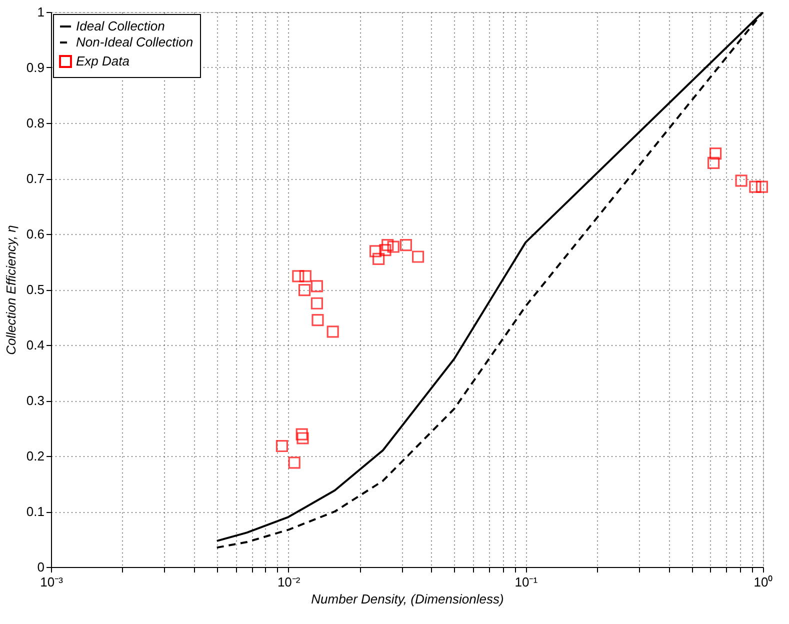 This screenshot has height=624, width=789. I want to click on x-tick-label: 10⁻³, so click(52, 582).